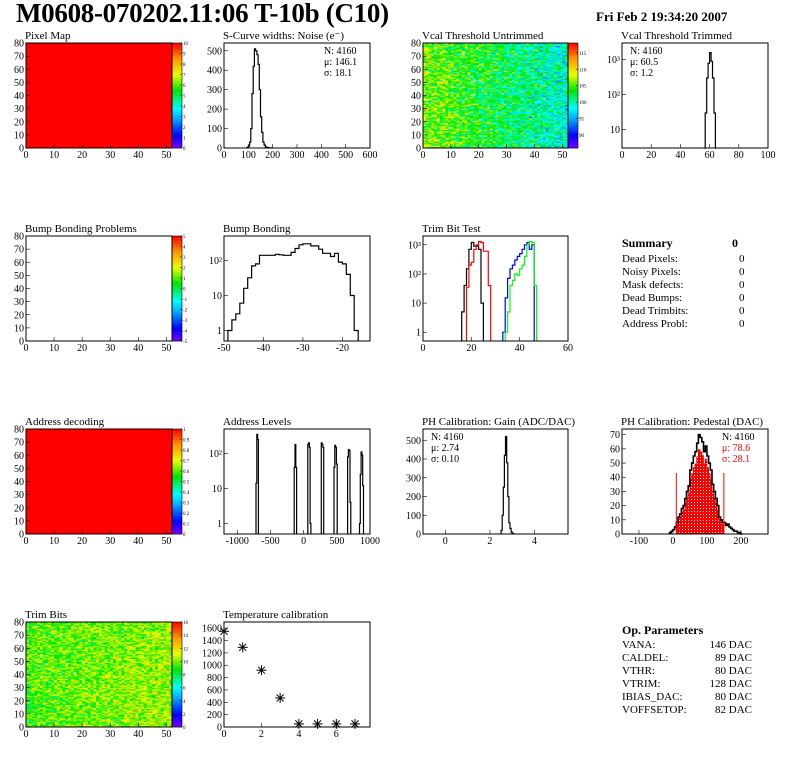 Image resolution: width=796 pixels, height=772 pixels. What do you see at coordinates (521, 290) in the screenshot?
I see `histogram-series` at bounding box center [521, 290].